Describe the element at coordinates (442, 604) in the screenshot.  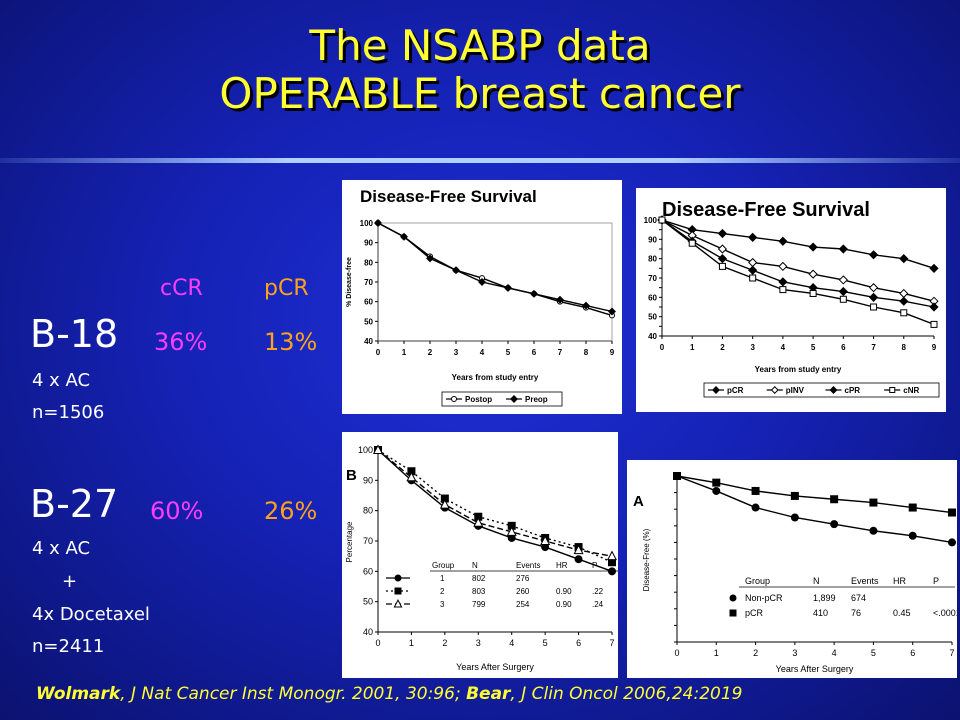
I see `table-cell: 3` at that location.